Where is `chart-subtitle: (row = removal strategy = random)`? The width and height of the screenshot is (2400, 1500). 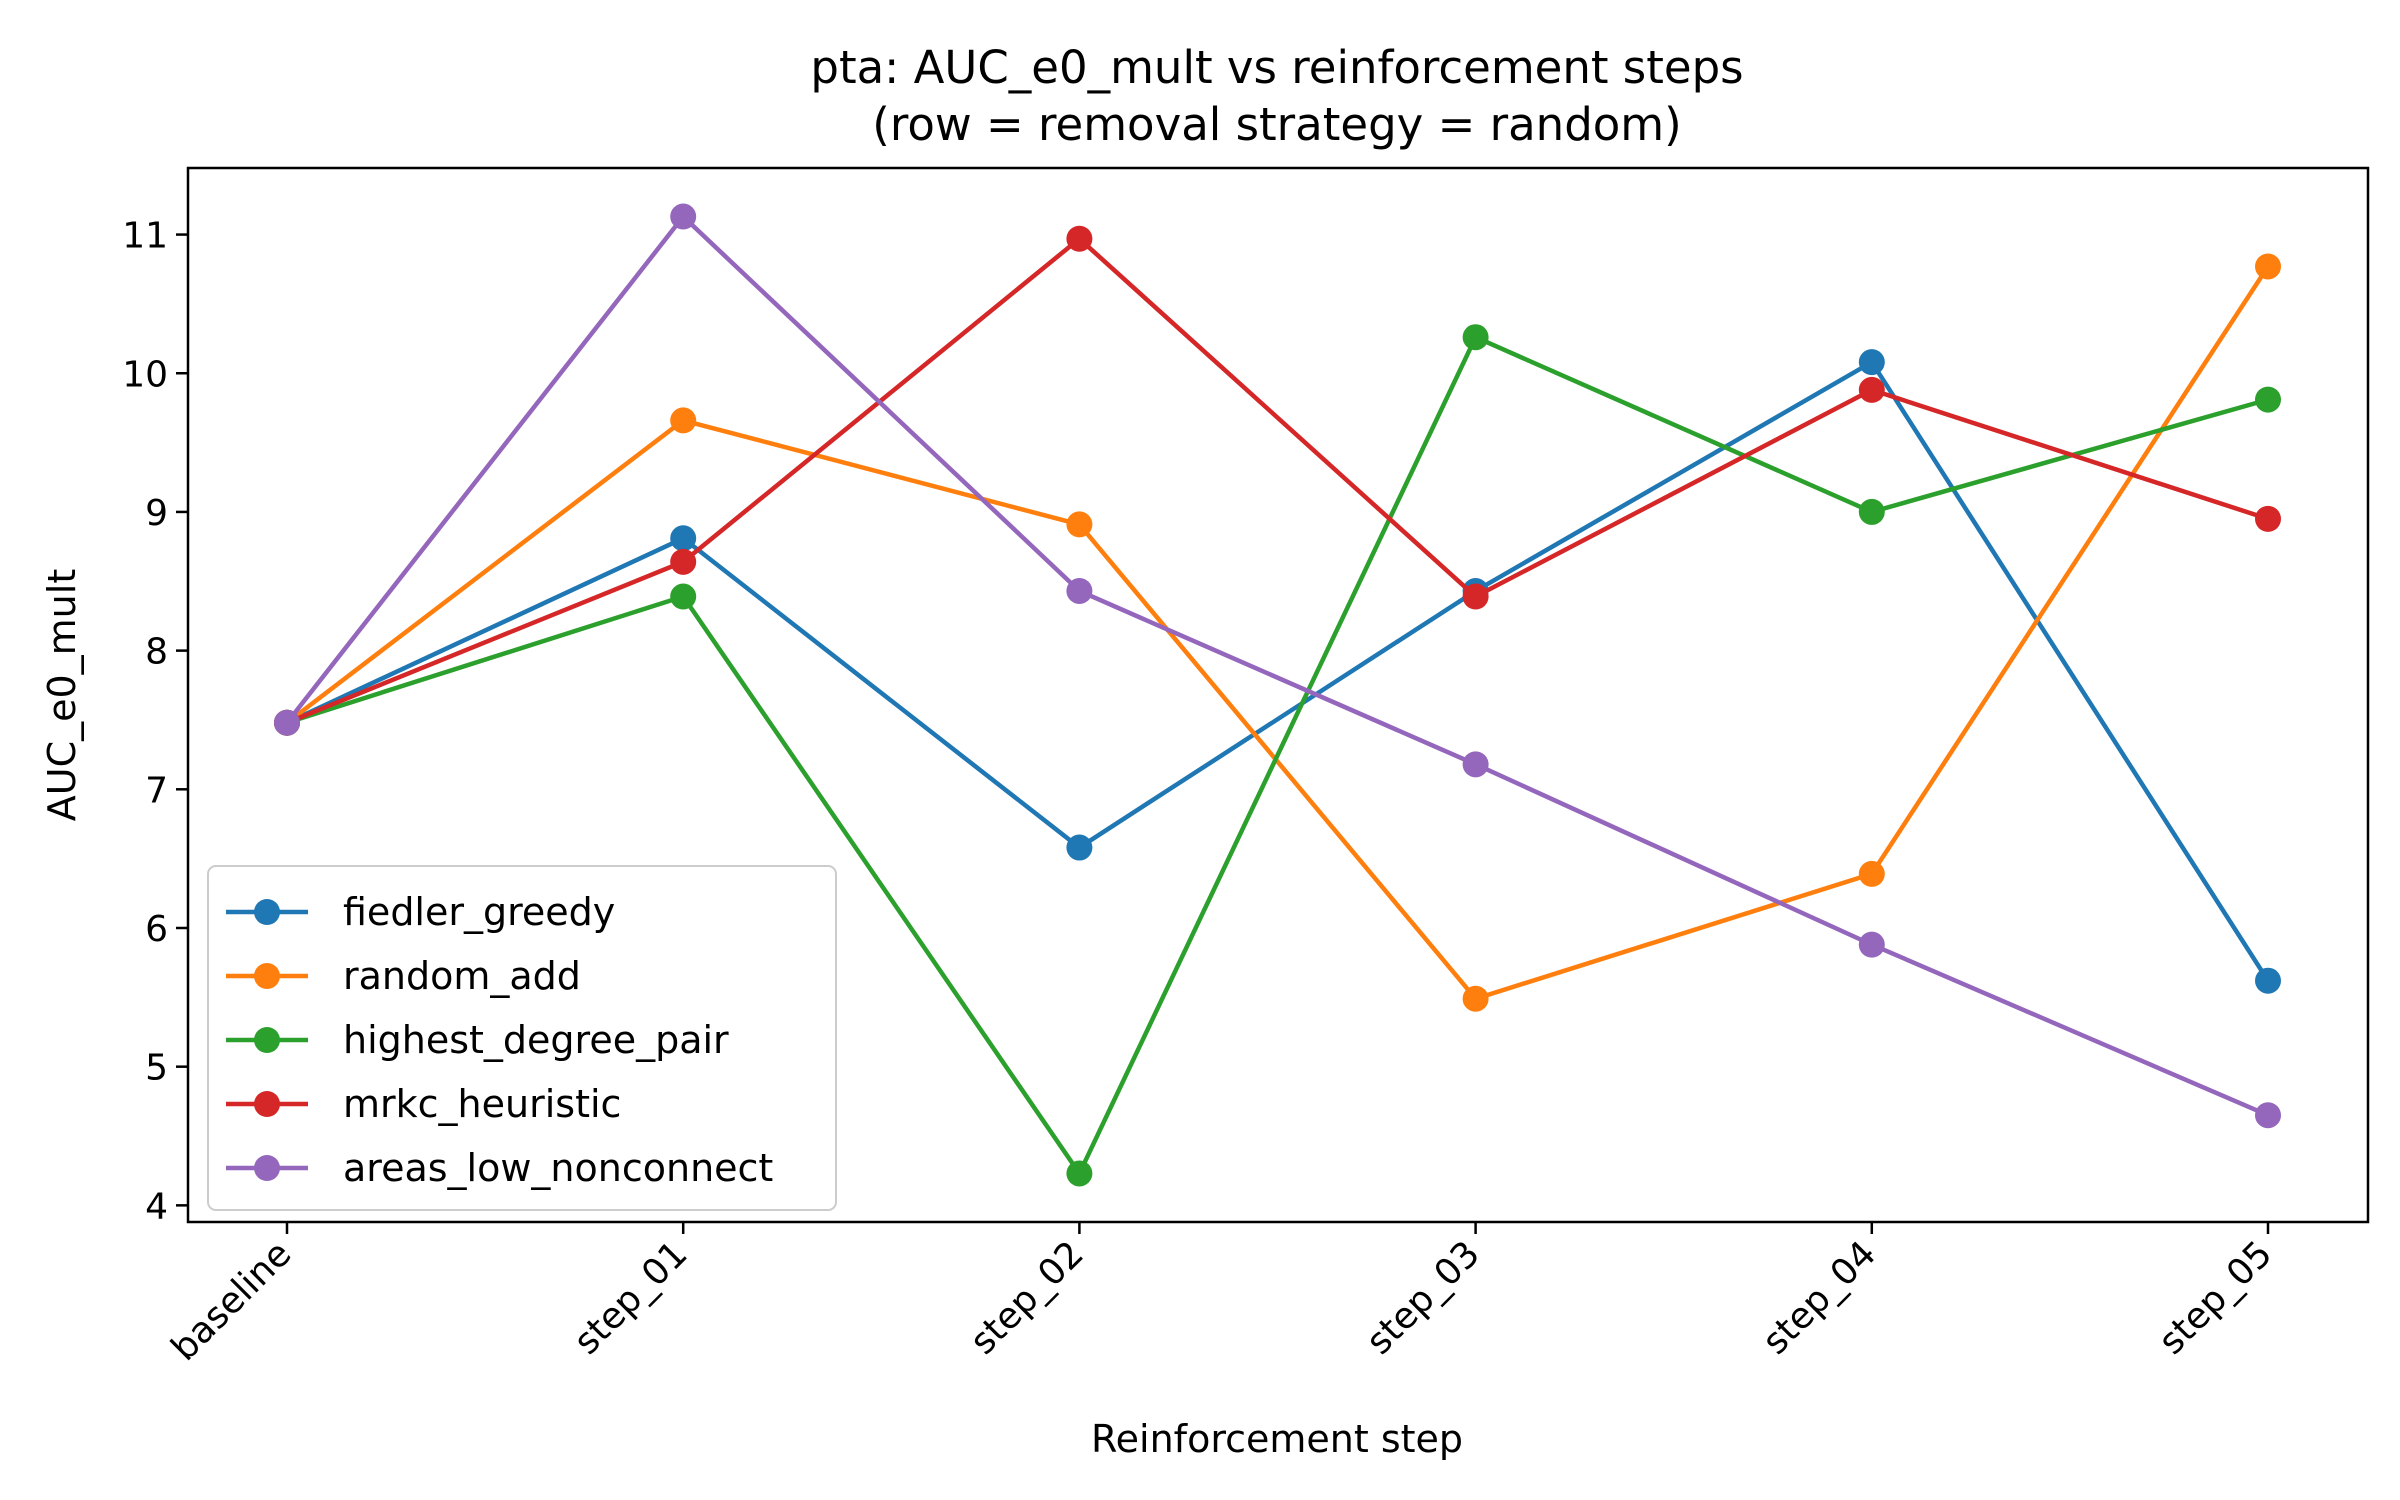 chart-subtitle: (row = removal strategy = random) is located at coordinates (1276, 124).